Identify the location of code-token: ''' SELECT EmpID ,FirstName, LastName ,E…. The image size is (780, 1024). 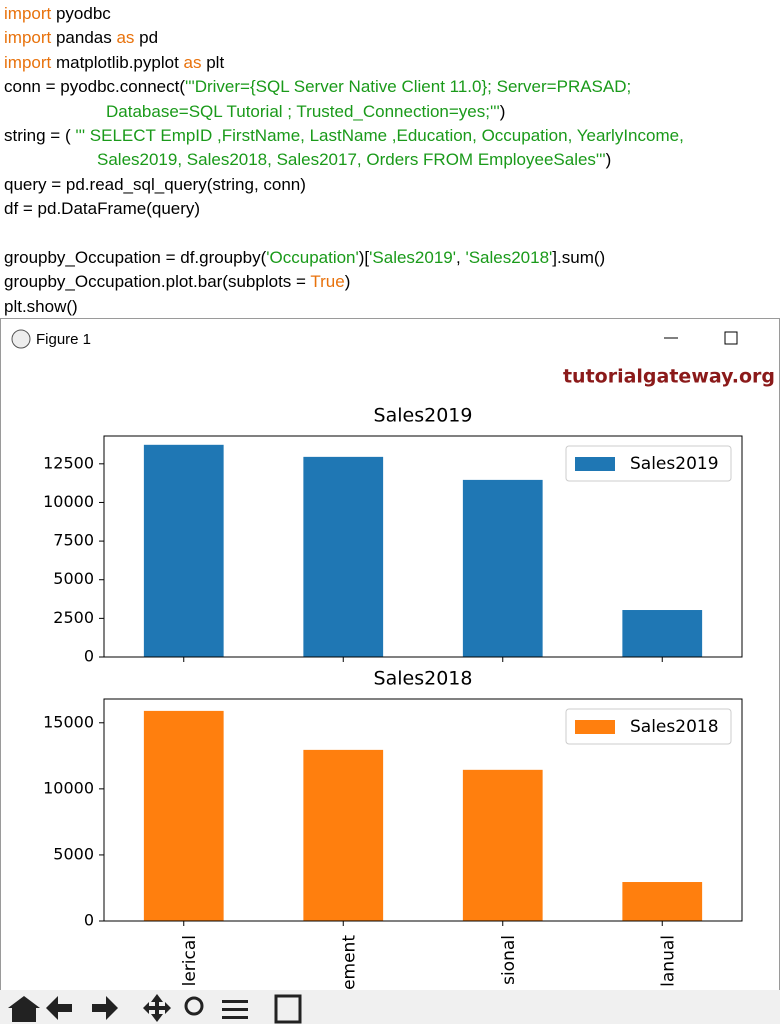
(379, 135).